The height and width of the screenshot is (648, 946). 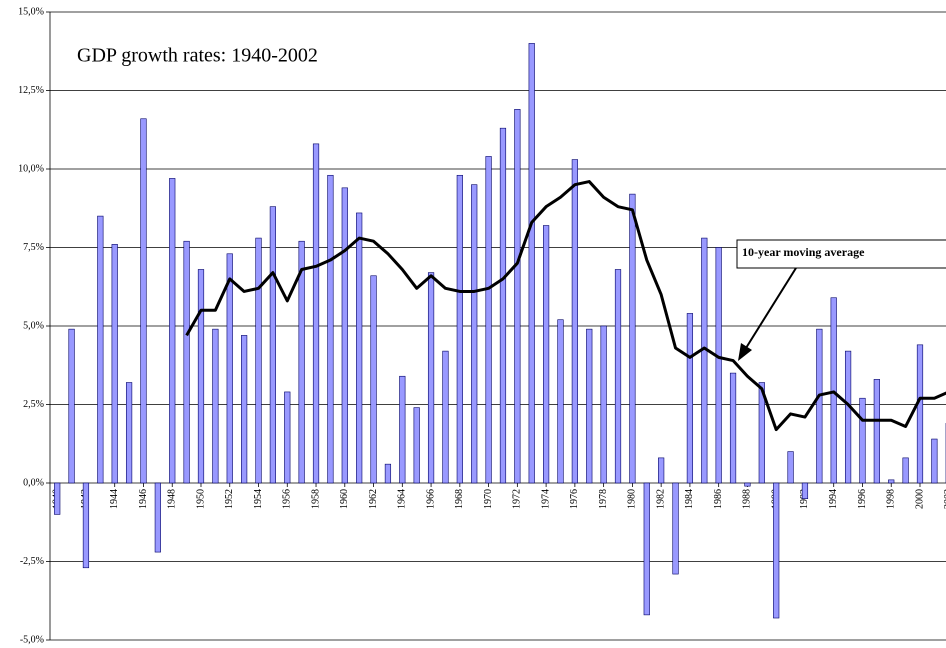 What do you see at coordinates (833, 499) in the screenshot?
I see `x-tick-label: 1994` at bounding box center [833, 499].